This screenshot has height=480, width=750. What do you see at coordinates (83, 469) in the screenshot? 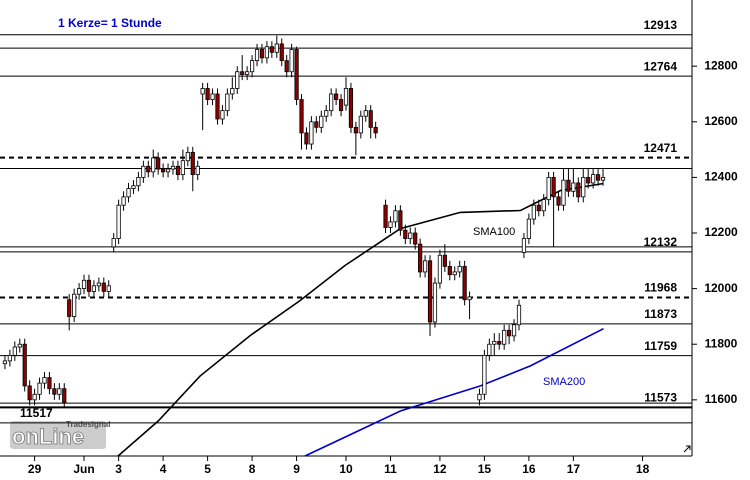
I see `x-tick-label: Jun` at bounding box center [83, 469].